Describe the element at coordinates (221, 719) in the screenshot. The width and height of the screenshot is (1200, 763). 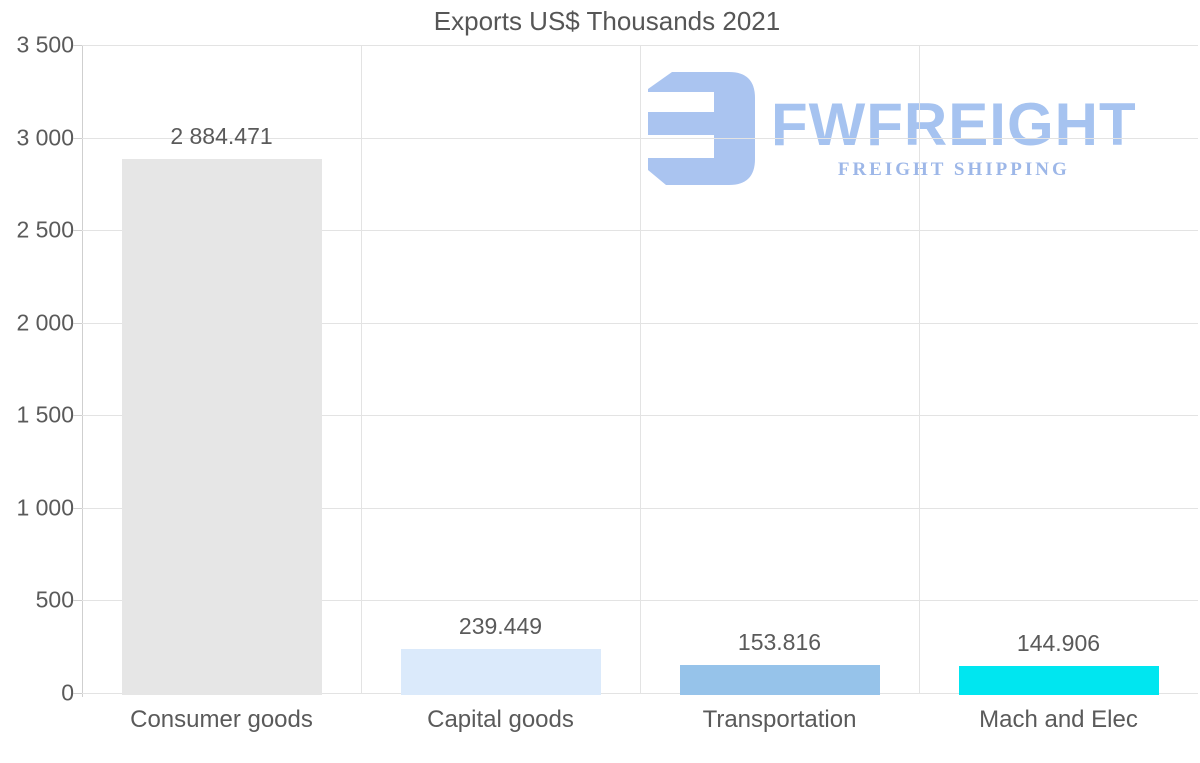
I see `category-label: Consumer goods` at that location.